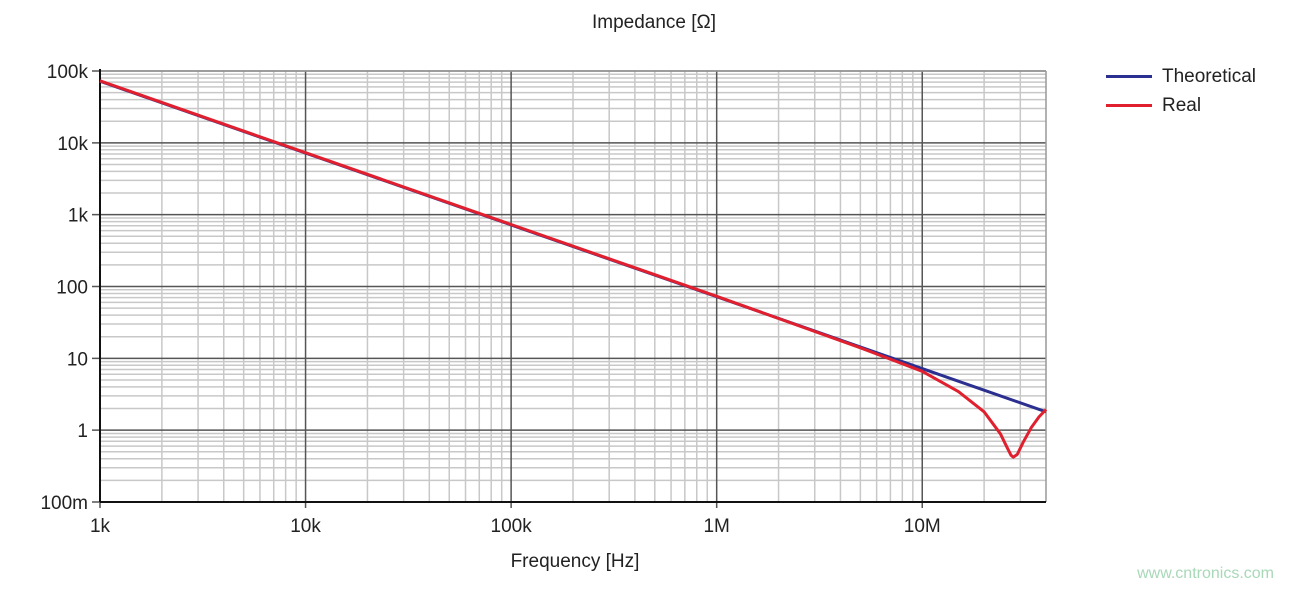 This screenshot has height=590, width=1294. Describe the element at coordinates (72, 288) in the screenshot. I see `y-tick-label: 100` at that location.